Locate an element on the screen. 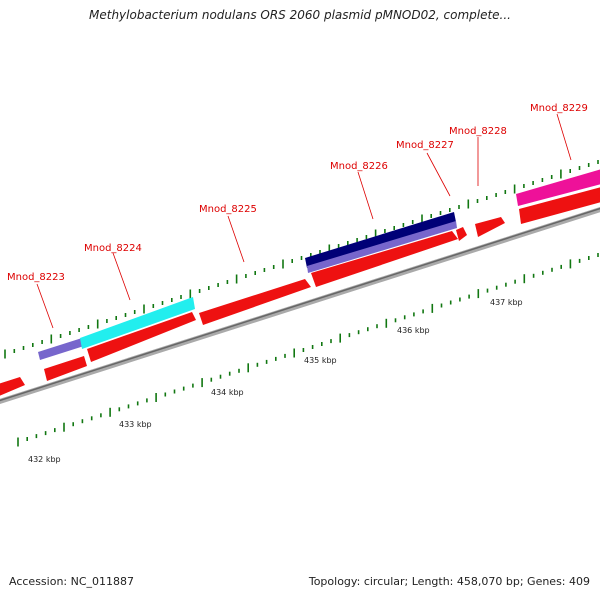  track-cyan is located at coordinates (137, 323).